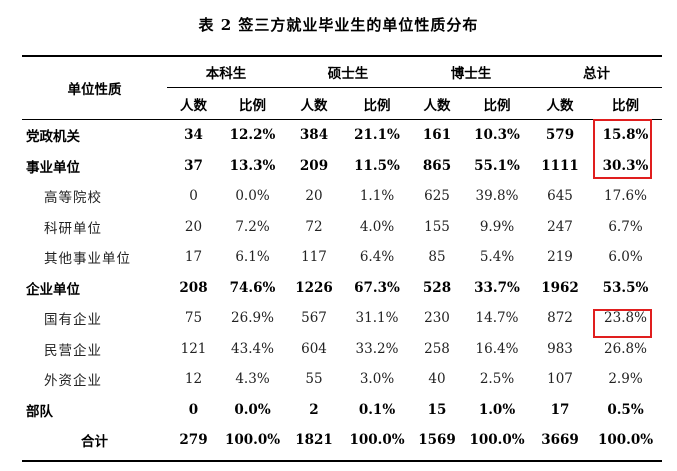  I want to click on row-label: 民营企业, so click(73, 350).